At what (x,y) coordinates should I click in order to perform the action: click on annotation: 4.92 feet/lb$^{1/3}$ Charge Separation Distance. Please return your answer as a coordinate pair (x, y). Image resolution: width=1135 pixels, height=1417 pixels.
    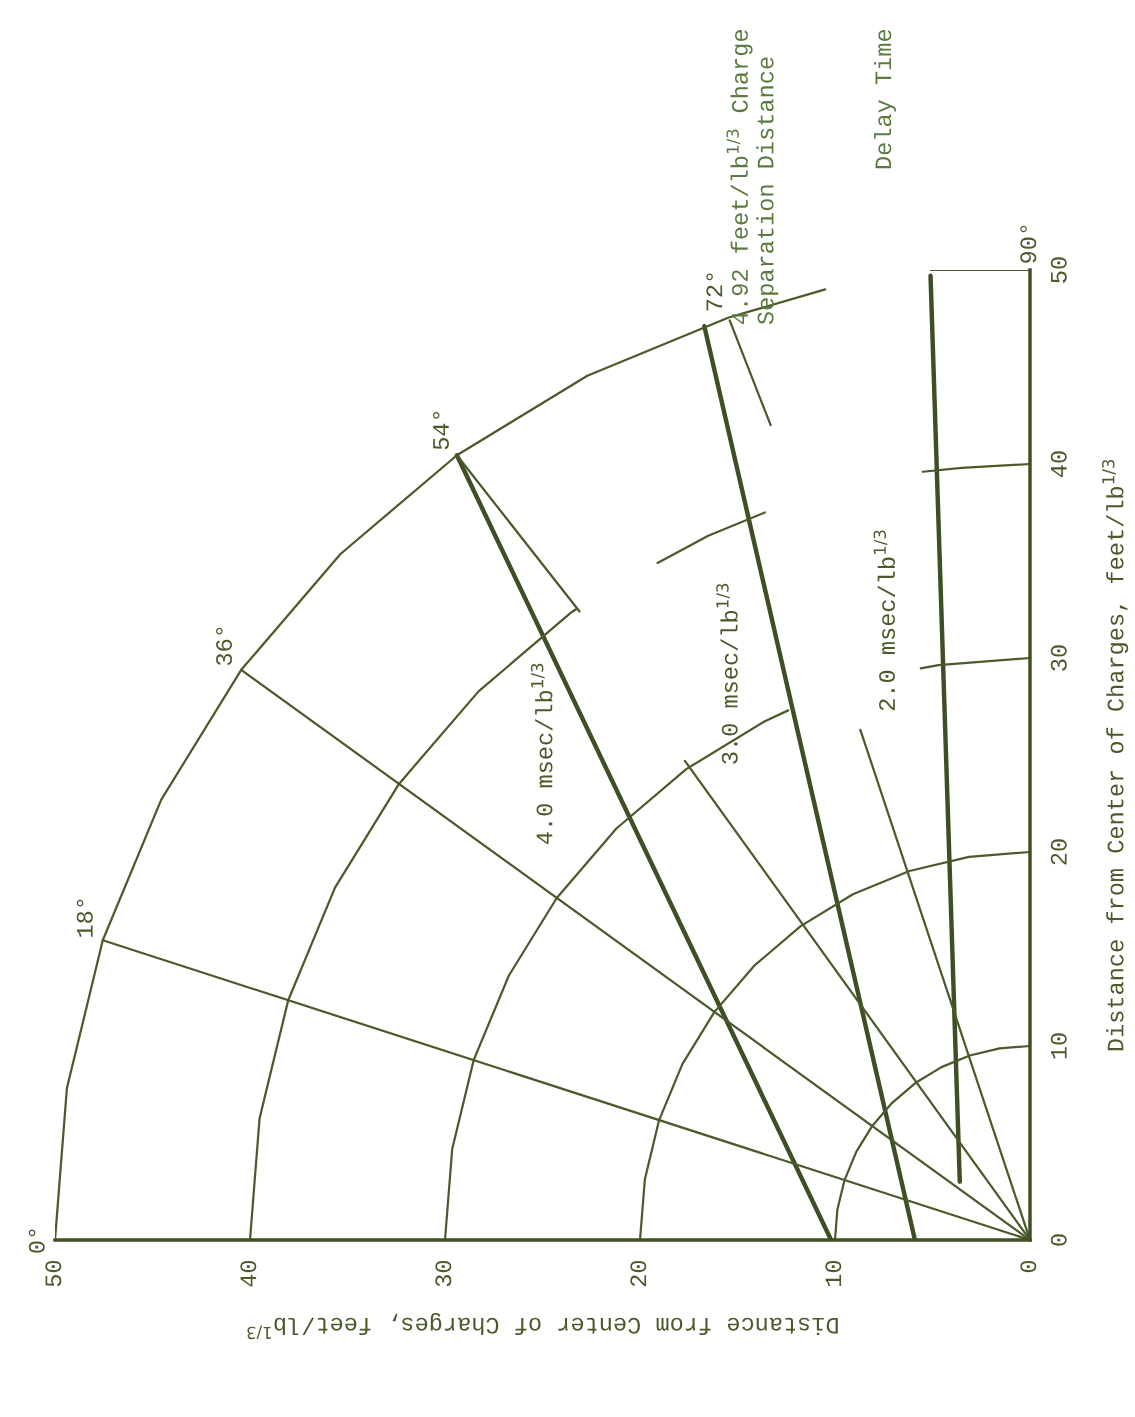
    Looking at the image, I should click on (752, 177).